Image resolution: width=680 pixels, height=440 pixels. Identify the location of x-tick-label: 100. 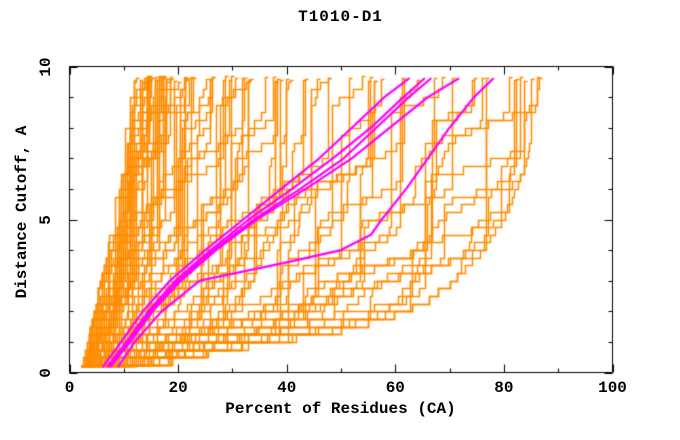
(612, 388).